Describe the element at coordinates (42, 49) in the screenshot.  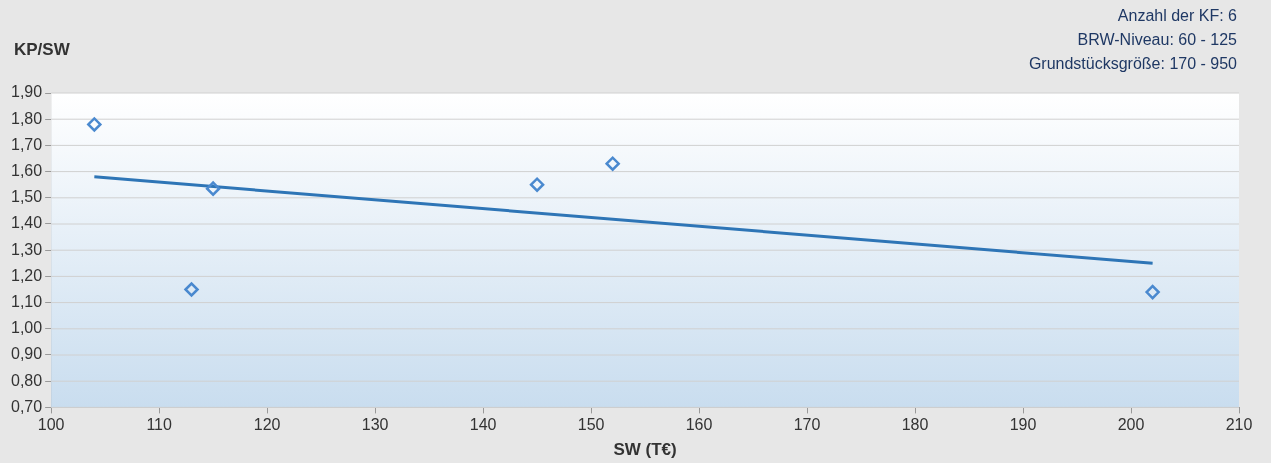
I see `y-axis-title: KP/SW` at that location.